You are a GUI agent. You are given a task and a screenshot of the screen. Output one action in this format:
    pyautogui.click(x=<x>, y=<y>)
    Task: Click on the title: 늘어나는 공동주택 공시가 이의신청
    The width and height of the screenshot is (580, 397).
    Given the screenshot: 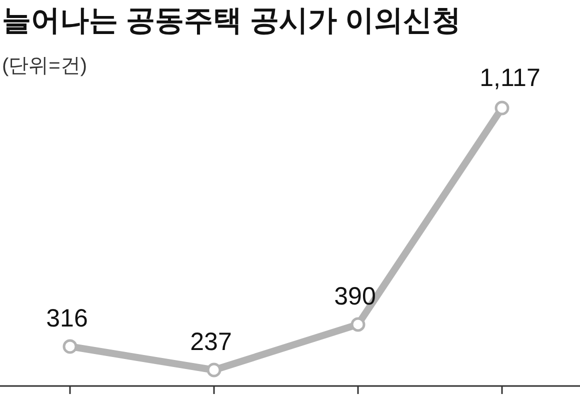 What is the action you would take?
    pyautogui.click(x=232, y=21)
    